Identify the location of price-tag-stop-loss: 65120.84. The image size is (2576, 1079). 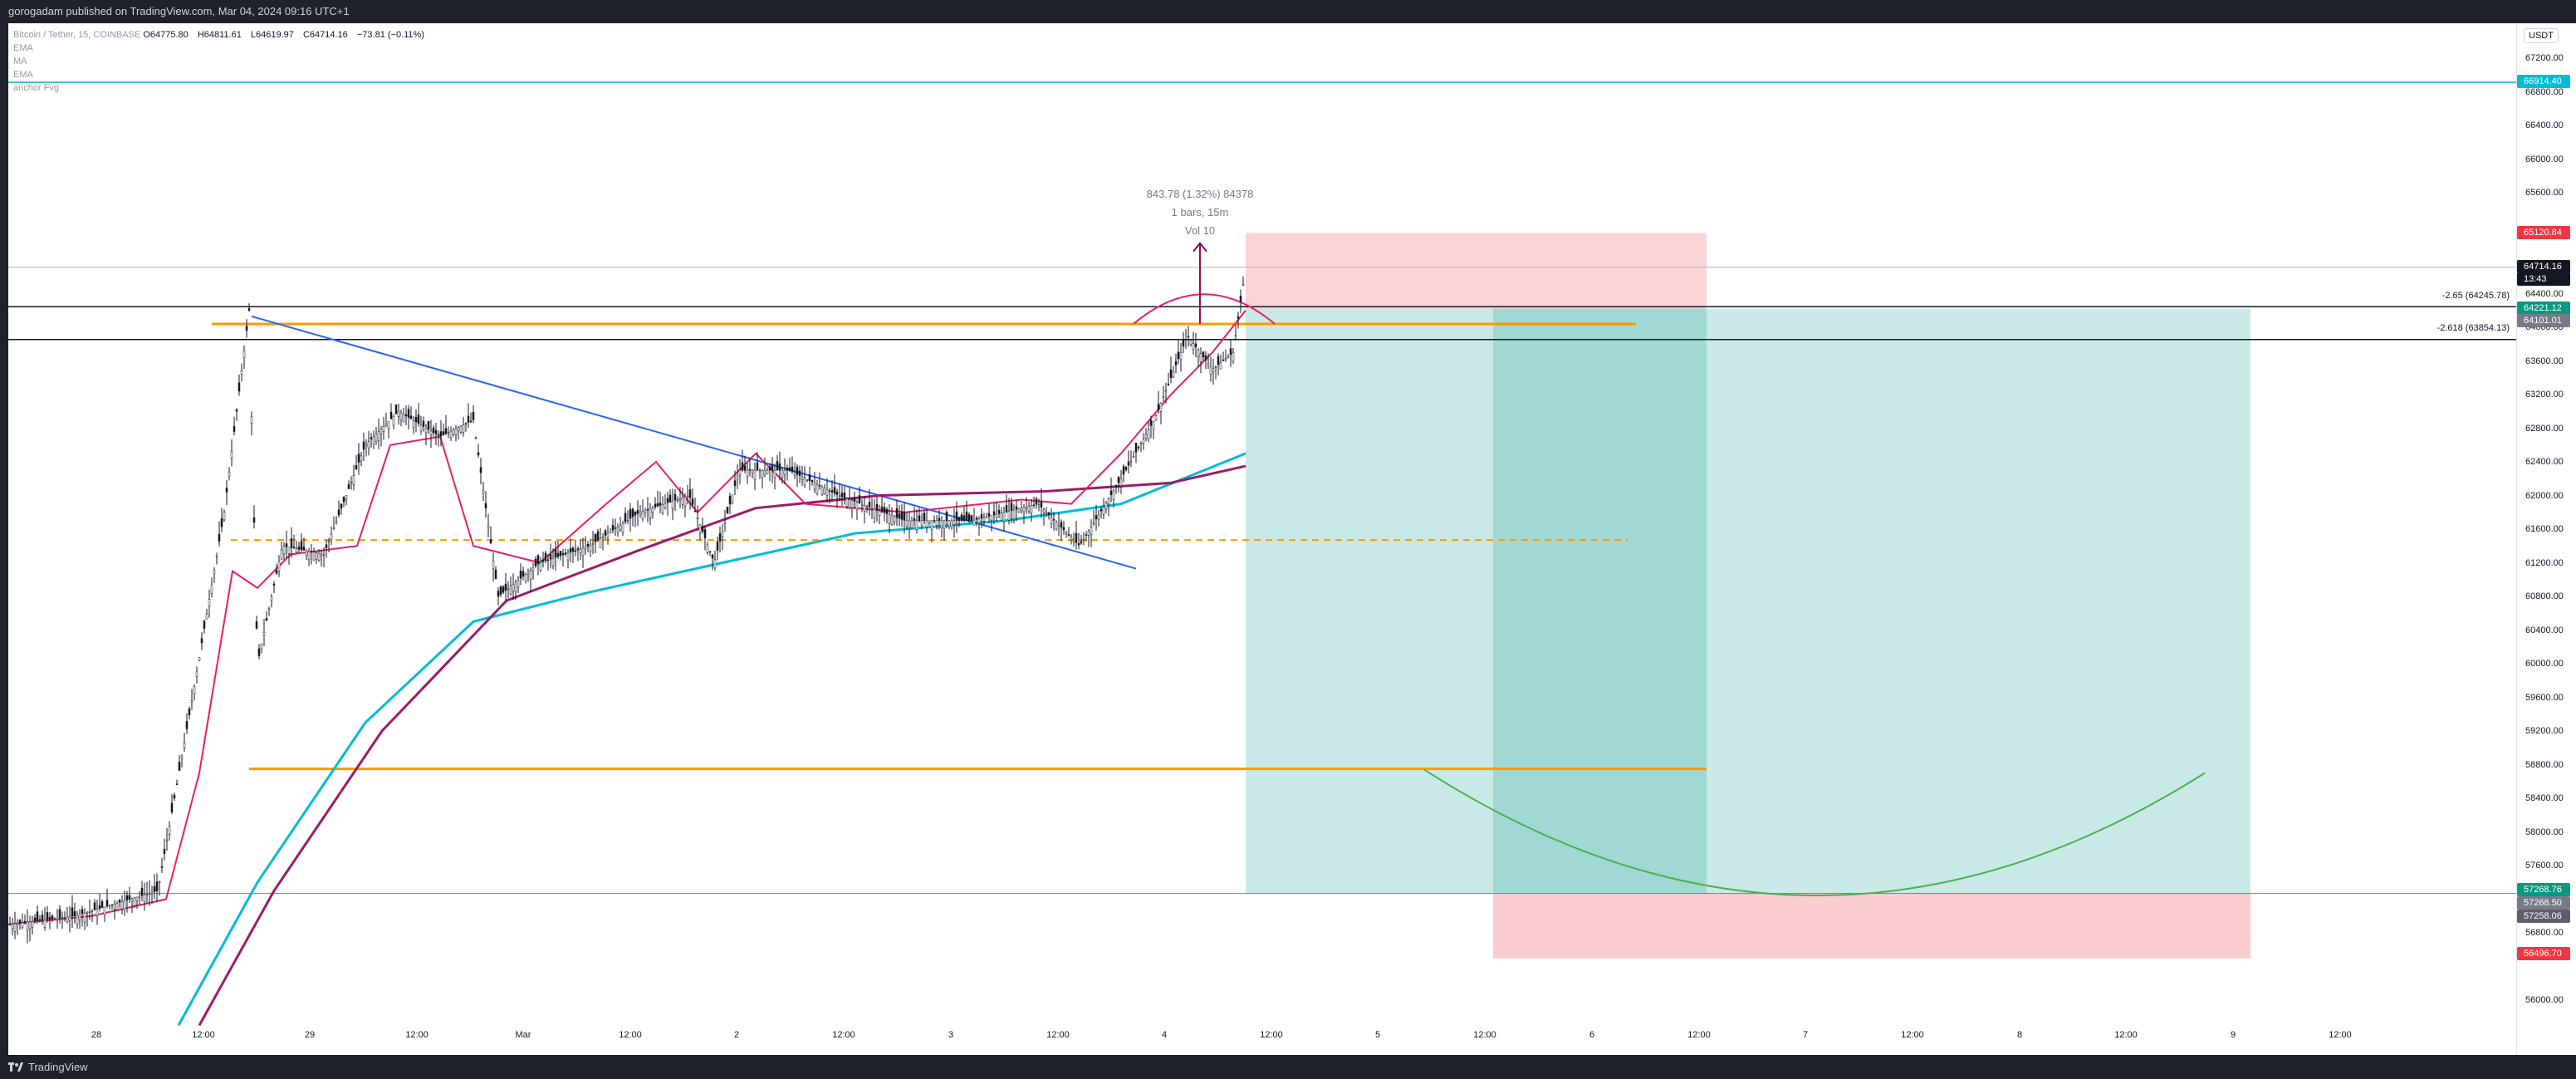
(2543, 232).